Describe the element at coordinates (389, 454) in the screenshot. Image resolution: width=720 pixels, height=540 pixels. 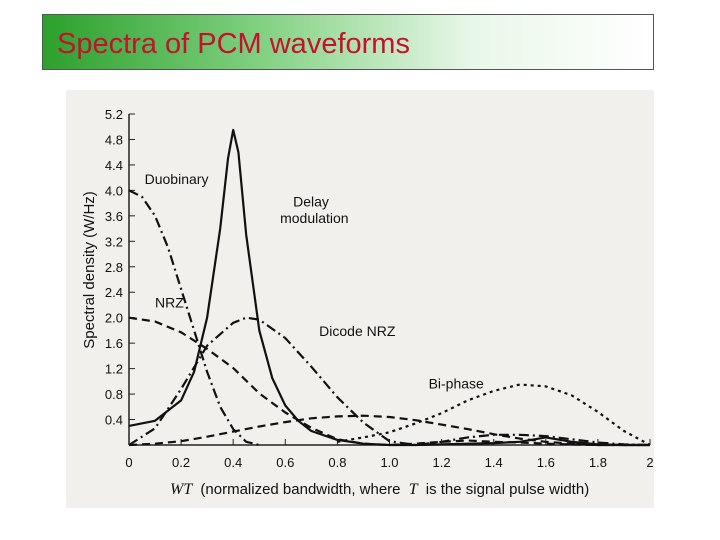
I see `x-axis-ticks: 0 0.2 0.4 0.6 0.8 1.0 1.2 1.4 1.6 1.8 2` at that location.